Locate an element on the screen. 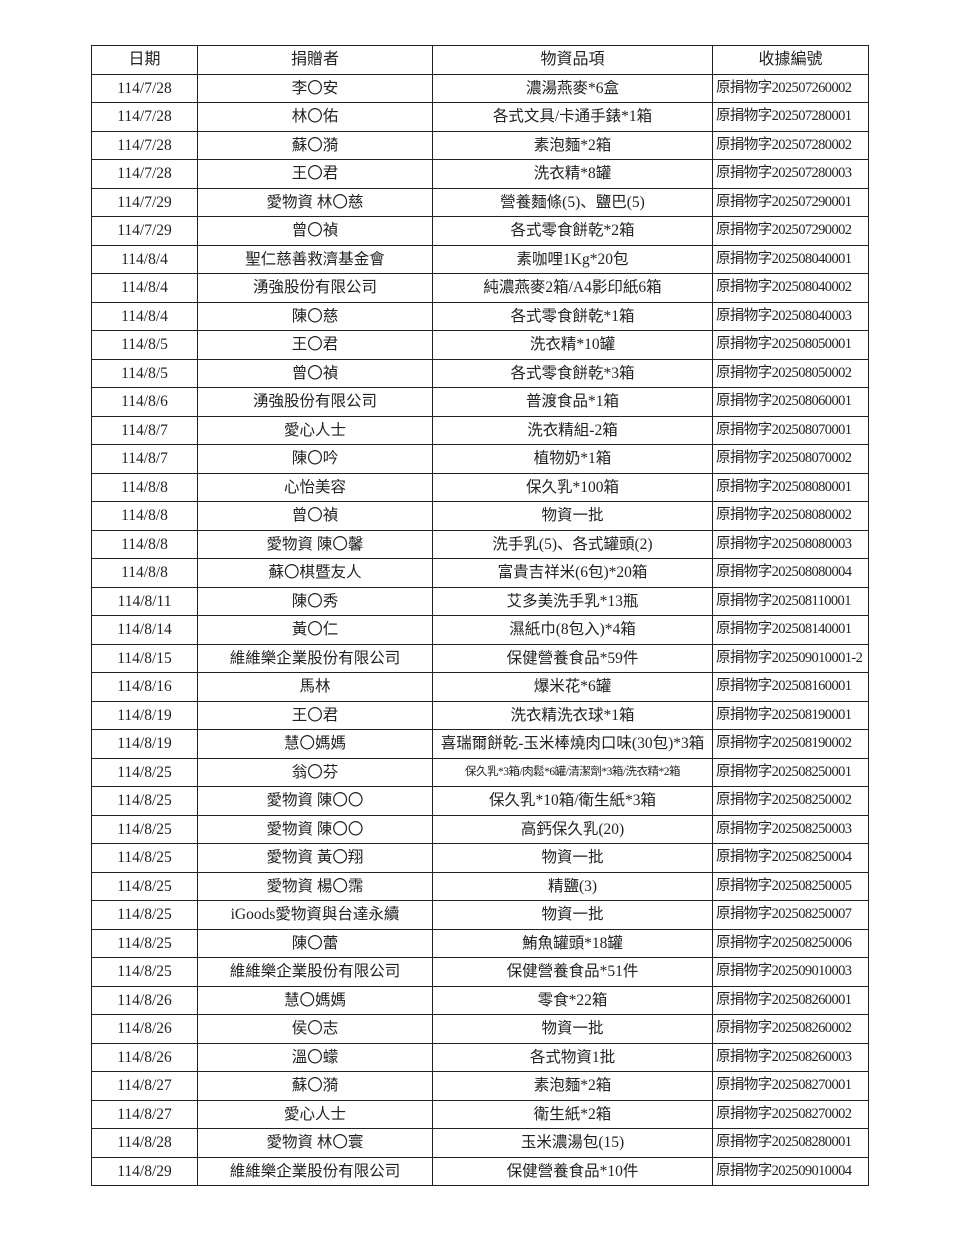  receipt-cell: 原捐物字202508050002 is located at coordinates (790, 373).